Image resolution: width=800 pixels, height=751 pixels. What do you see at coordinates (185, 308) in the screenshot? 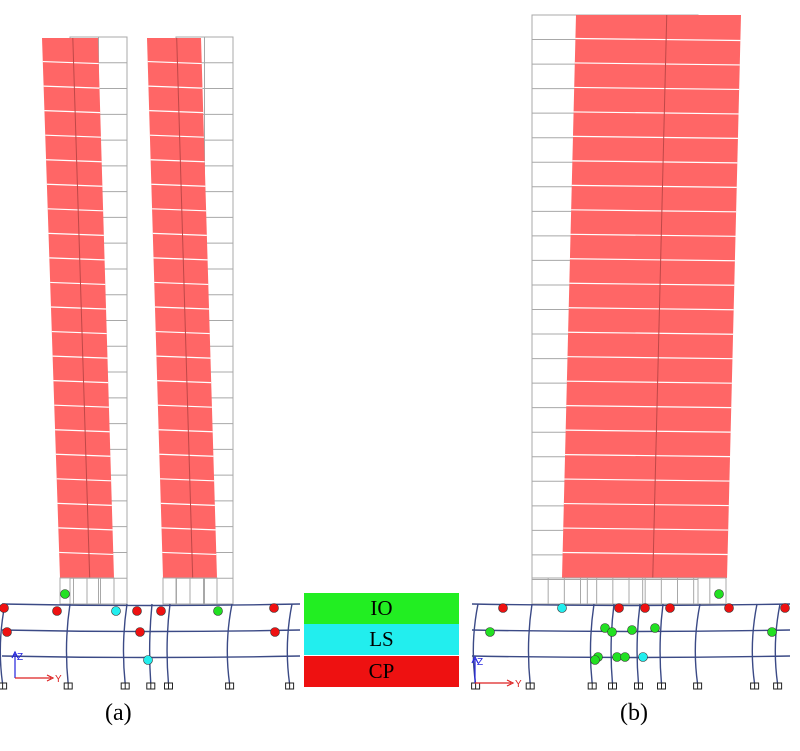
I see `wall-a-right-column` at bounding box center [185, 308].